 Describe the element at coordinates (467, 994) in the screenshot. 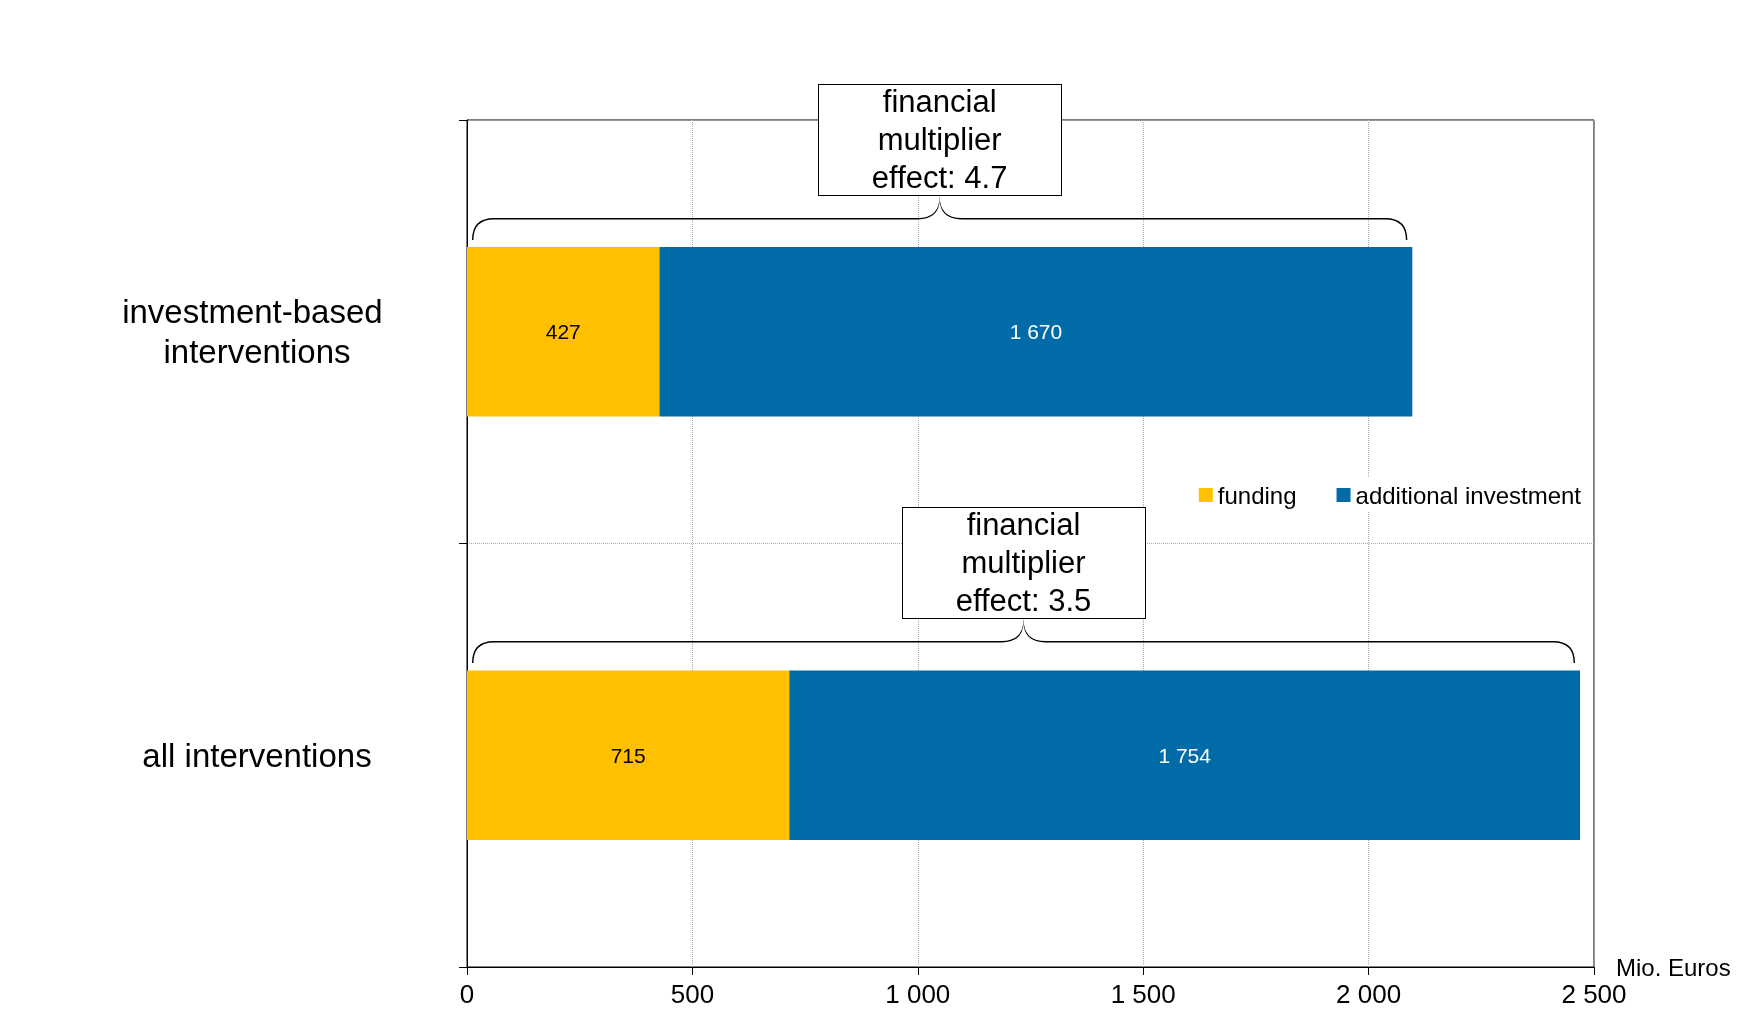

I see `x-tick-label: 0` at that location.